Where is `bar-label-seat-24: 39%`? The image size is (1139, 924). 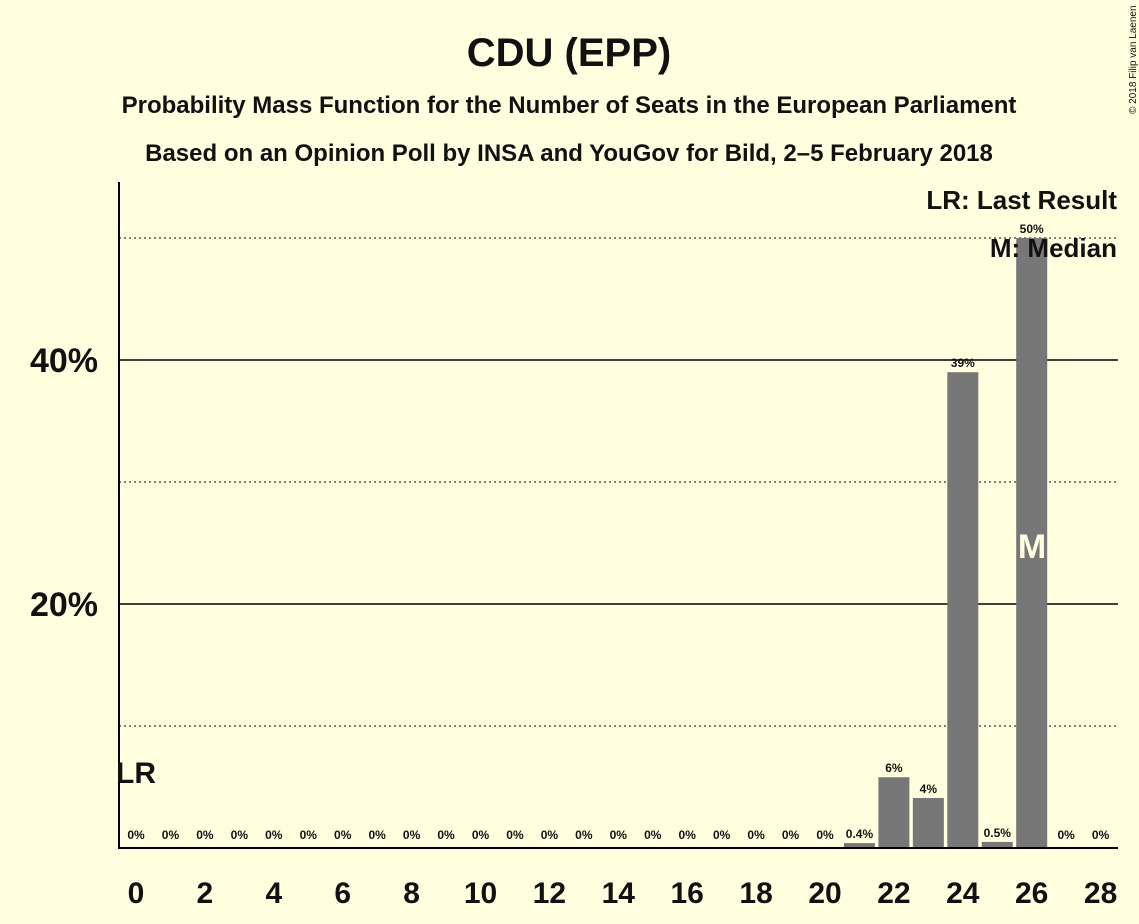 bar-label-seat-24: 39% is located at coordinates (963, 363).